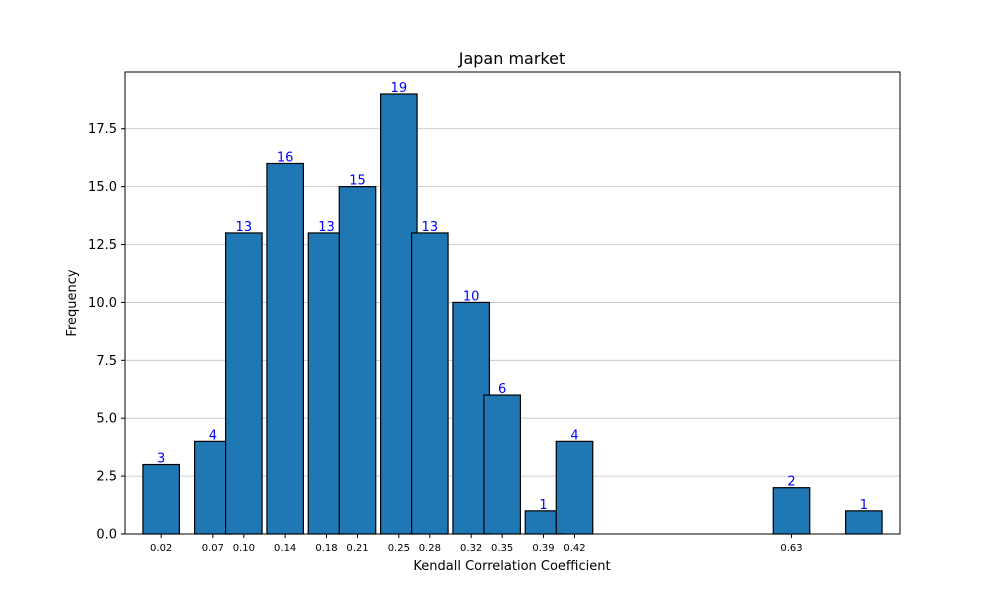 Image resolution: width=1000 pixels, height=600 pixels. Describe the element at coordinates (102, 245) in the screenshot. I see `y-tick-label: 12.5` at that location.